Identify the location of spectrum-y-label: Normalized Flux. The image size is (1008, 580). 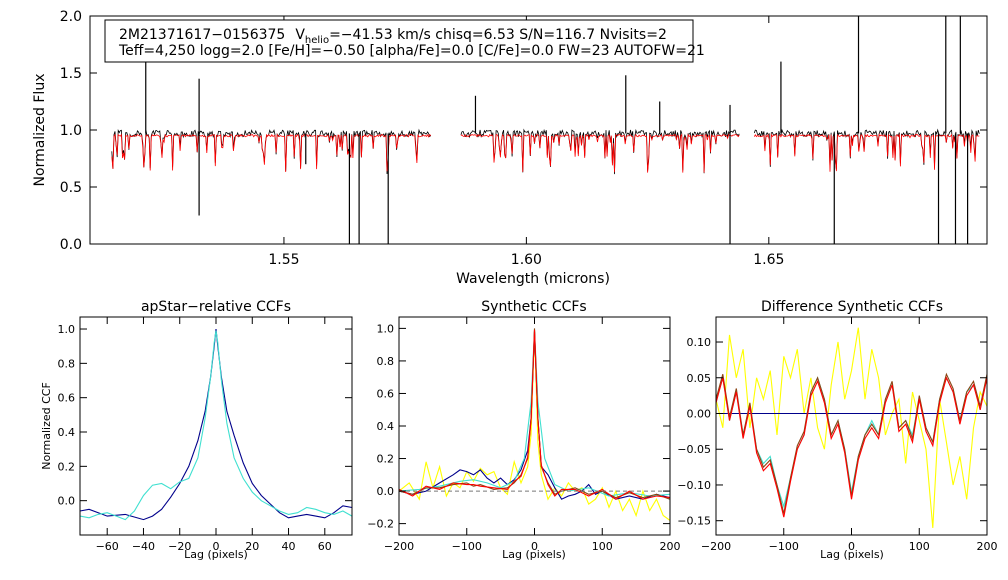
(40, 130).